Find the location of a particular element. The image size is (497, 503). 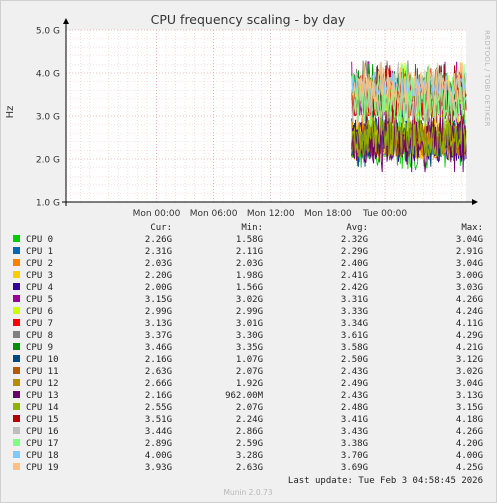

legend-row: CPU 8 3.37G 3.30G 3.61G 4.29G is located at coordinates (248, 336).